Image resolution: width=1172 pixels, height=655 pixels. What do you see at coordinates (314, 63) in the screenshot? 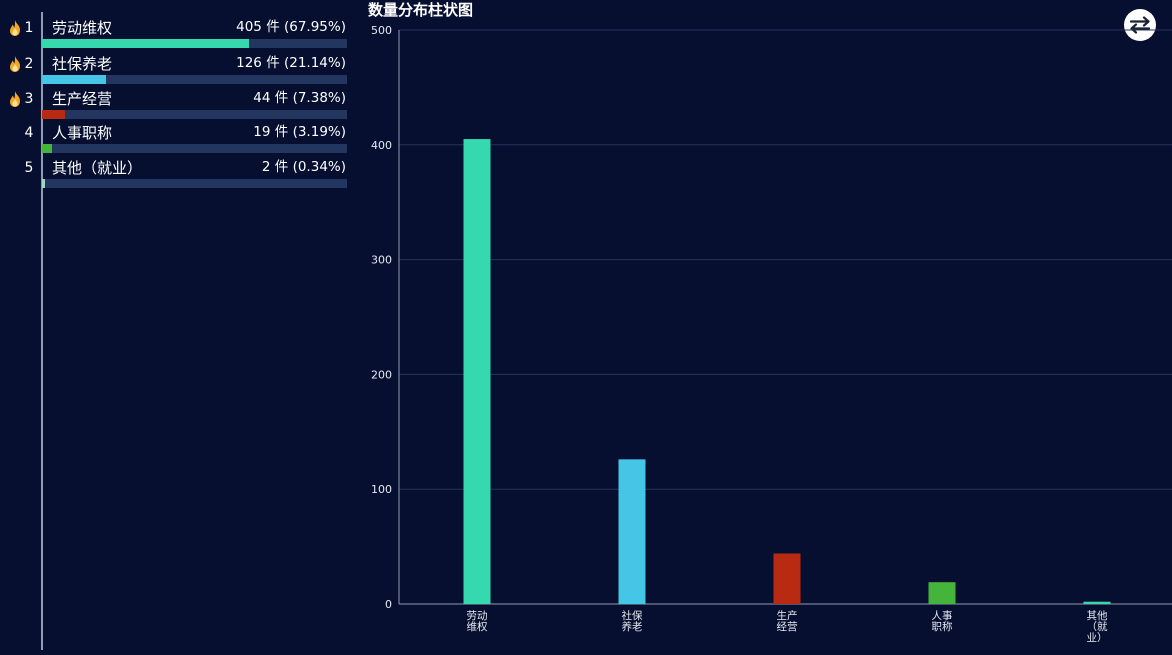
I see `rank-percent: (21.14%)` at bounding box center [314, 63].